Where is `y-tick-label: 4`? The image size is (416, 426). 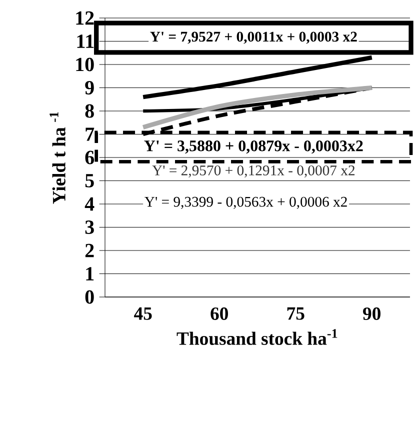
y-tick-label: 4 is located at coordinates (89, 204).